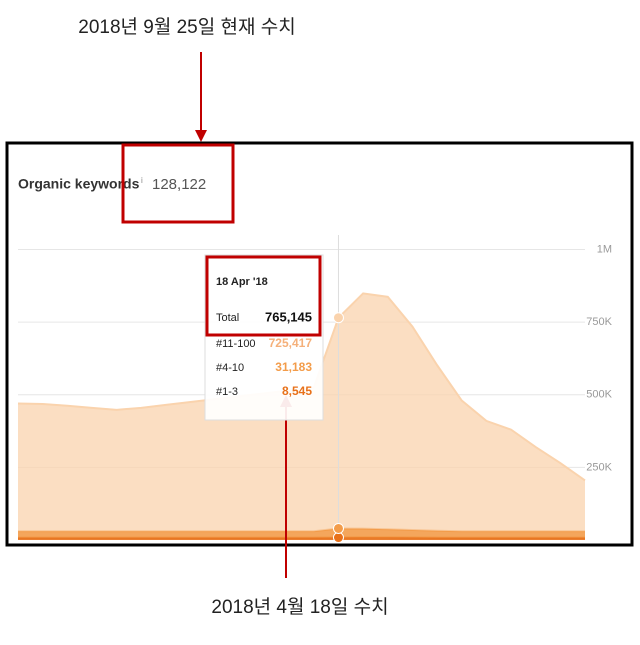 Image resolution: width=640 pixels, height=645 pixels. What do you see at coordinates (227, 392) in the screenshot?
I see `tooltip-row-name: #1-3` at bounding box center [227, 392].